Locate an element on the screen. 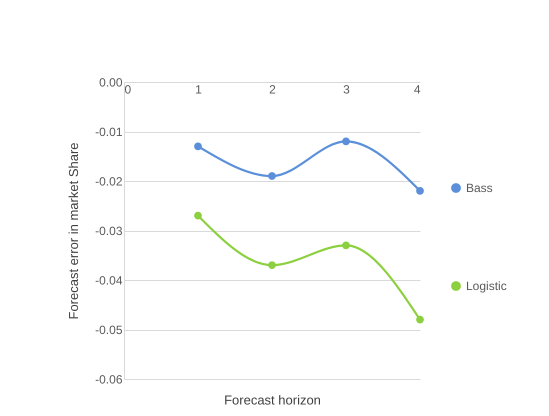 This screenshot has height=416, width=549. y-tick-label: -0.06 is located at coordinates (109, 379).